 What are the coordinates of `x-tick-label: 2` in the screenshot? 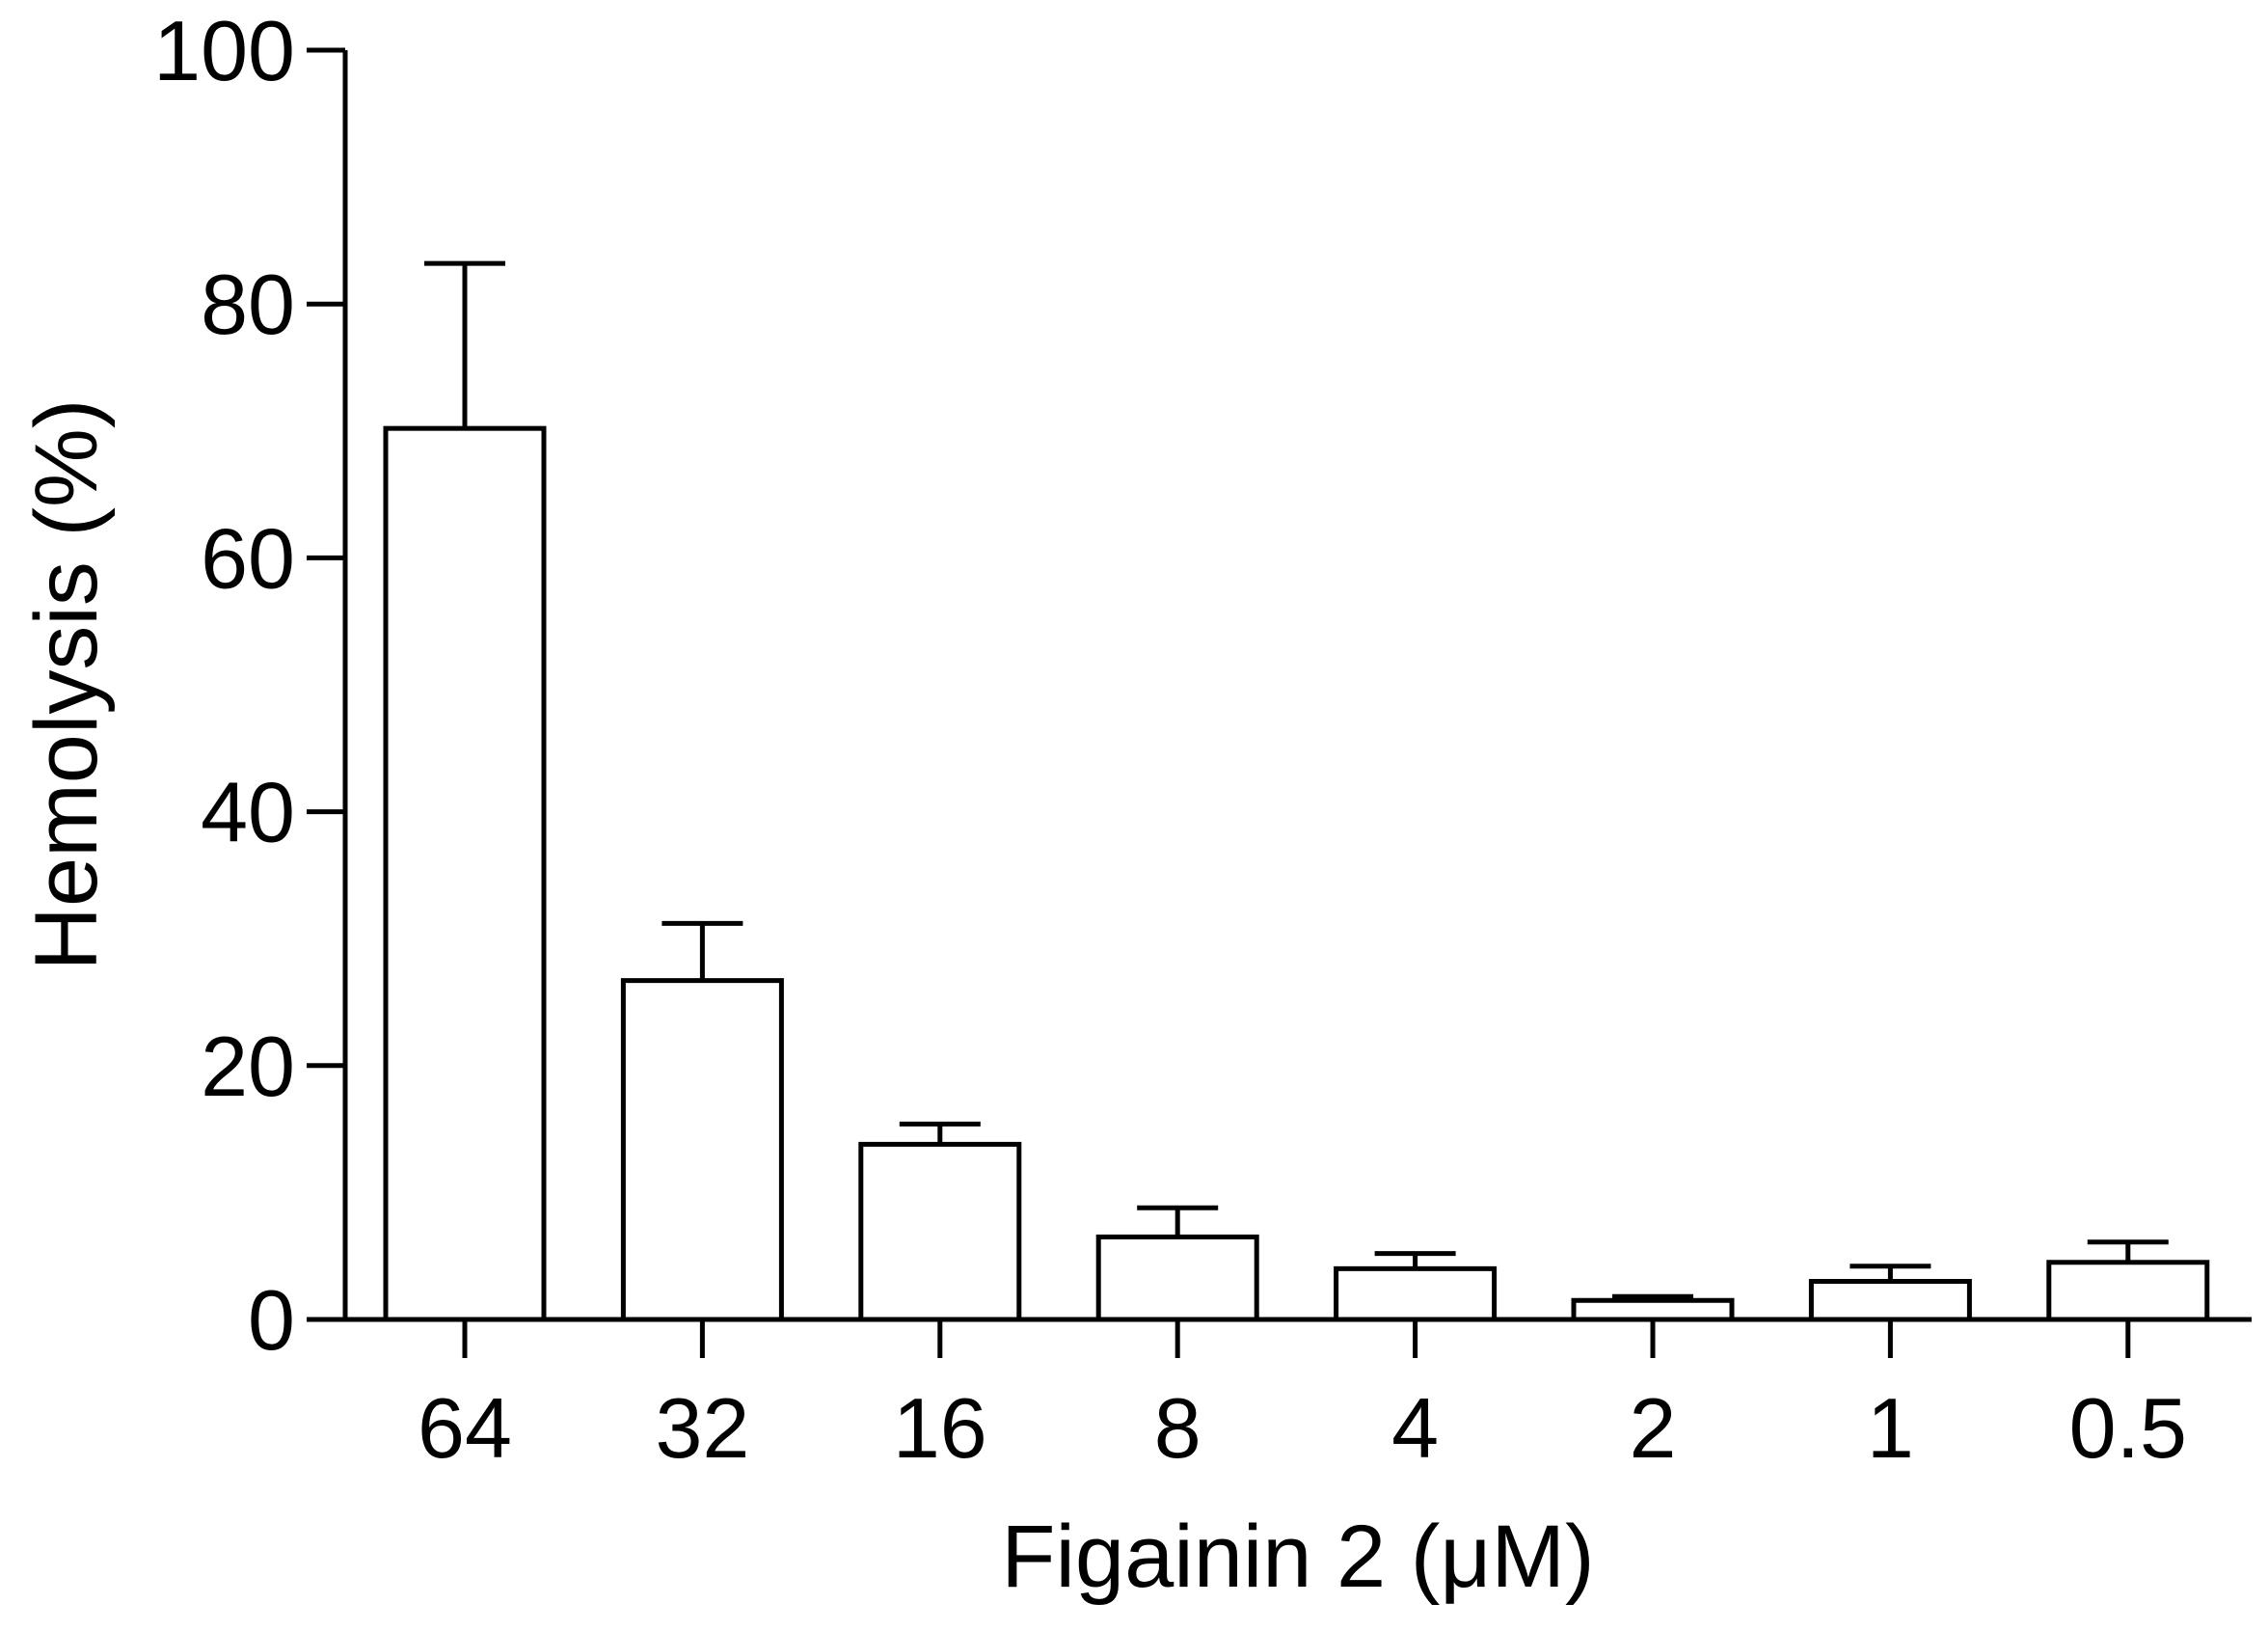 It's located at (1653, 1428).